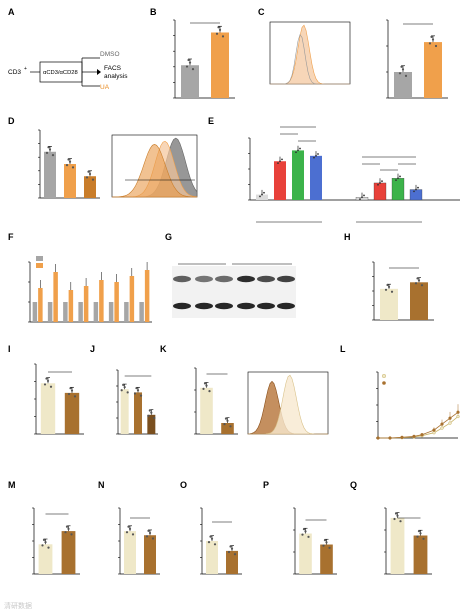  What do you see at coordinates (204, 59) in the screenshot?
I see `panel-b-tmrm-bar-chart` at bounding box center [204, 59].